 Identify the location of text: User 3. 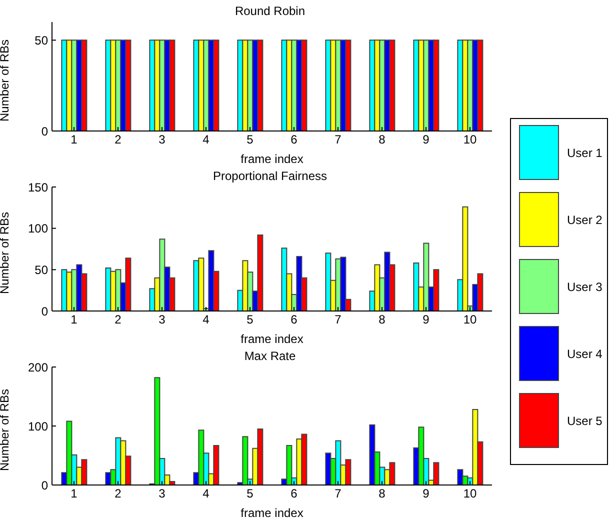
(584, 287).